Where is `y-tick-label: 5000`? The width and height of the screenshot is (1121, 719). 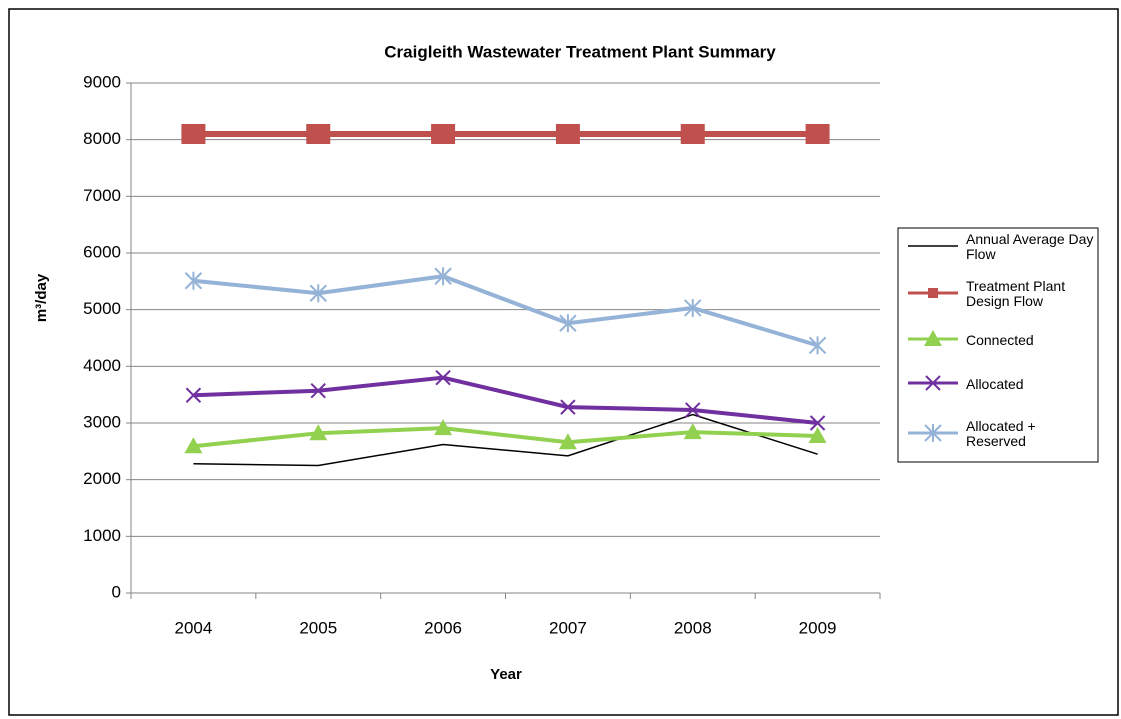
y-tick-label: 5000 is located at coordinates (102, 308).